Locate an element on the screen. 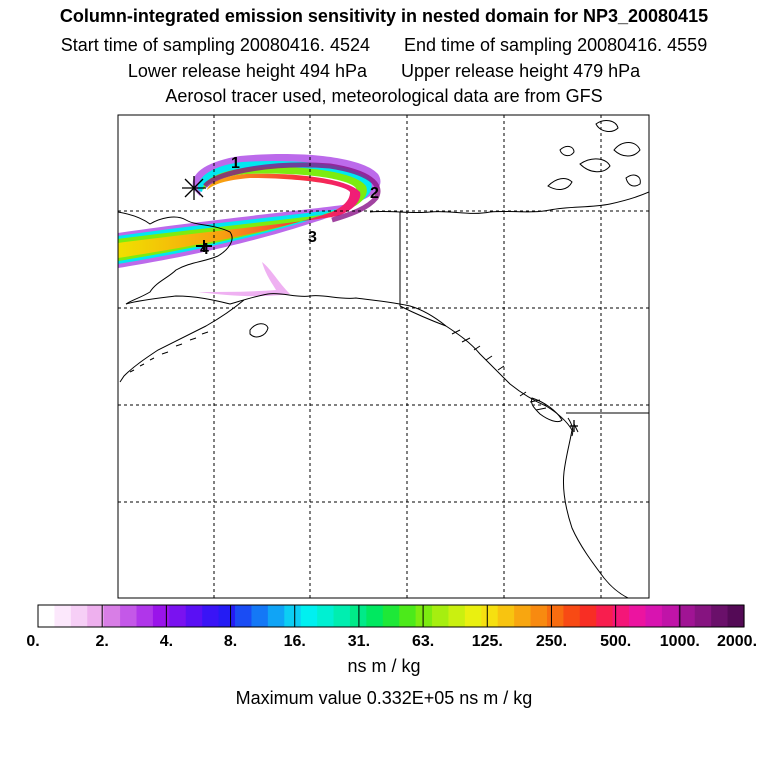  trajectory-tick is located at coordinates (204, 246).